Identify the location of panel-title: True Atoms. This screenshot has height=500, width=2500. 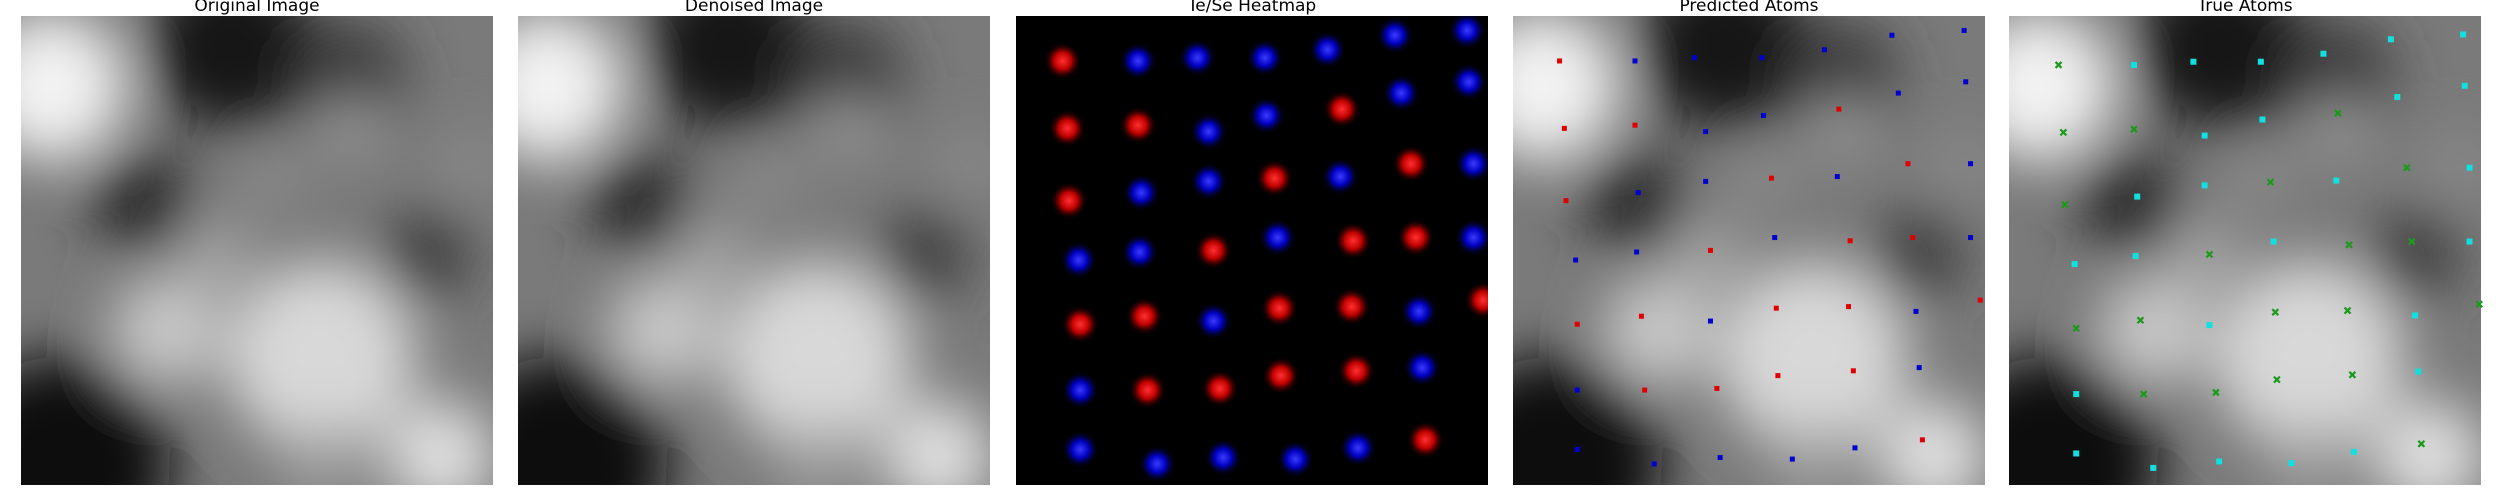
(2244, 8).